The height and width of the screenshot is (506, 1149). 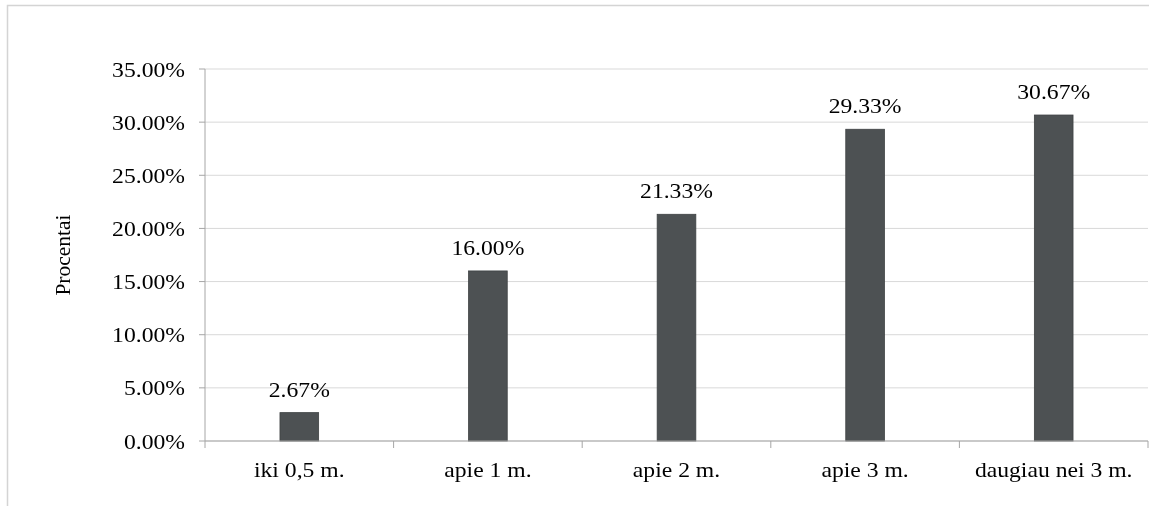 I want to click on y-tick-label: 0.00%, so click(x=154, y=441).